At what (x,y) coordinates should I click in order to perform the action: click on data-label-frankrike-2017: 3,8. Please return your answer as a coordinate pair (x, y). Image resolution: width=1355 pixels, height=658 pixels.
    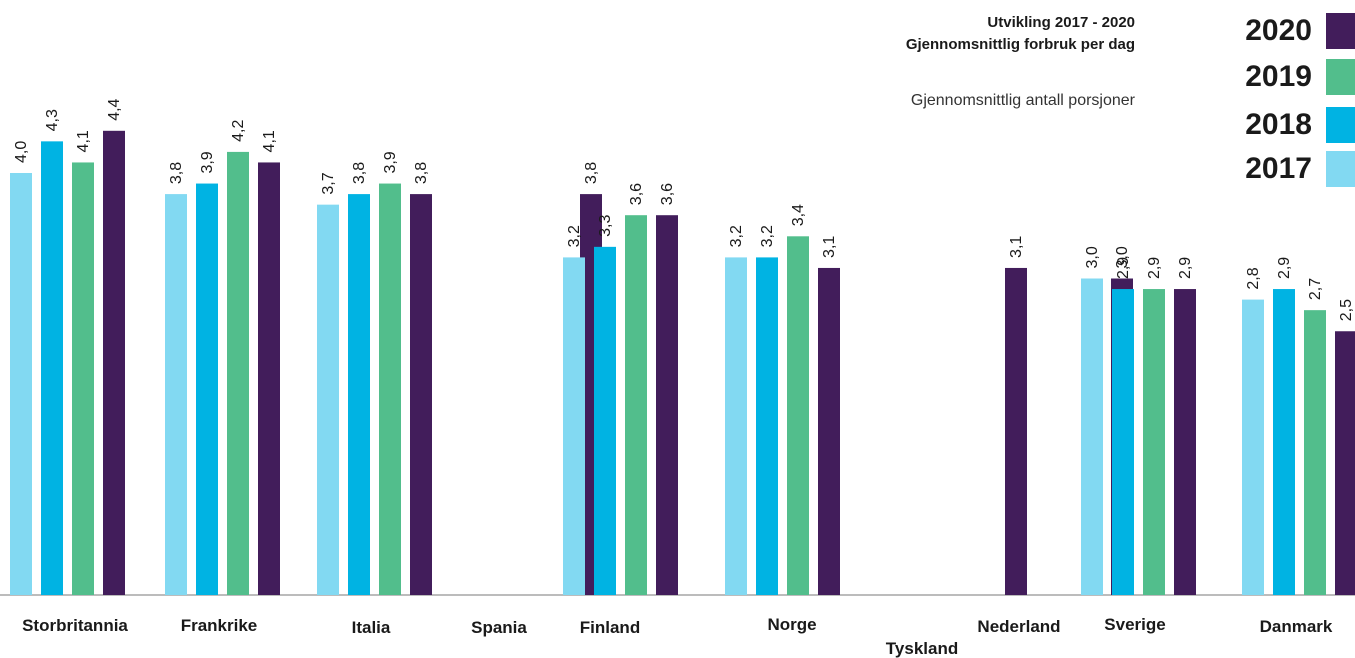
    Looking at the image, I should click on (176, 173).